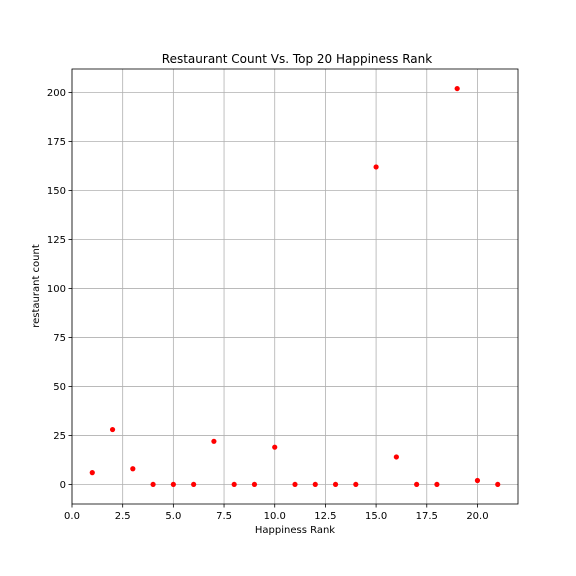  What do you see at coordinates (123, 516) in the screenshot?
I see `x-tick-label: 2.5` at bounding box center [123, 516].